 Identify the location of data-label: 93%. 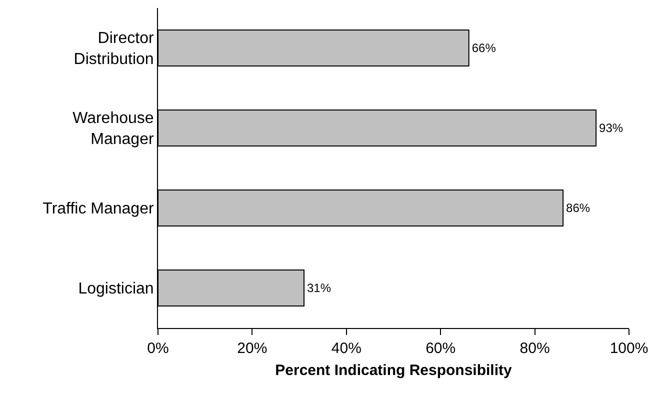
(611, 128).